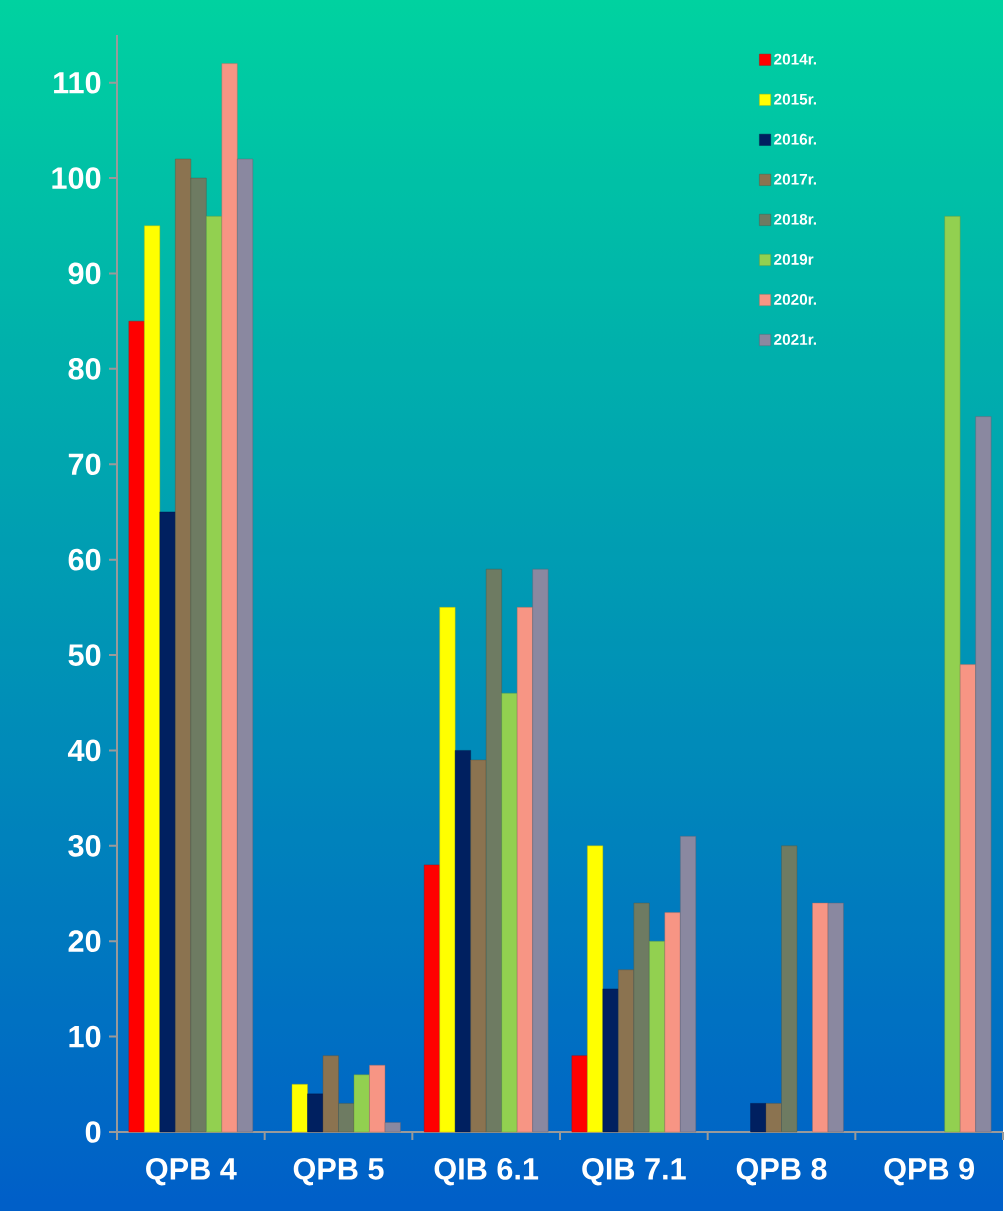 The height and width of the screenshot is (1211, 1004). I want to click on x-tick-label: QIB 6.1, so click(486, 1172).